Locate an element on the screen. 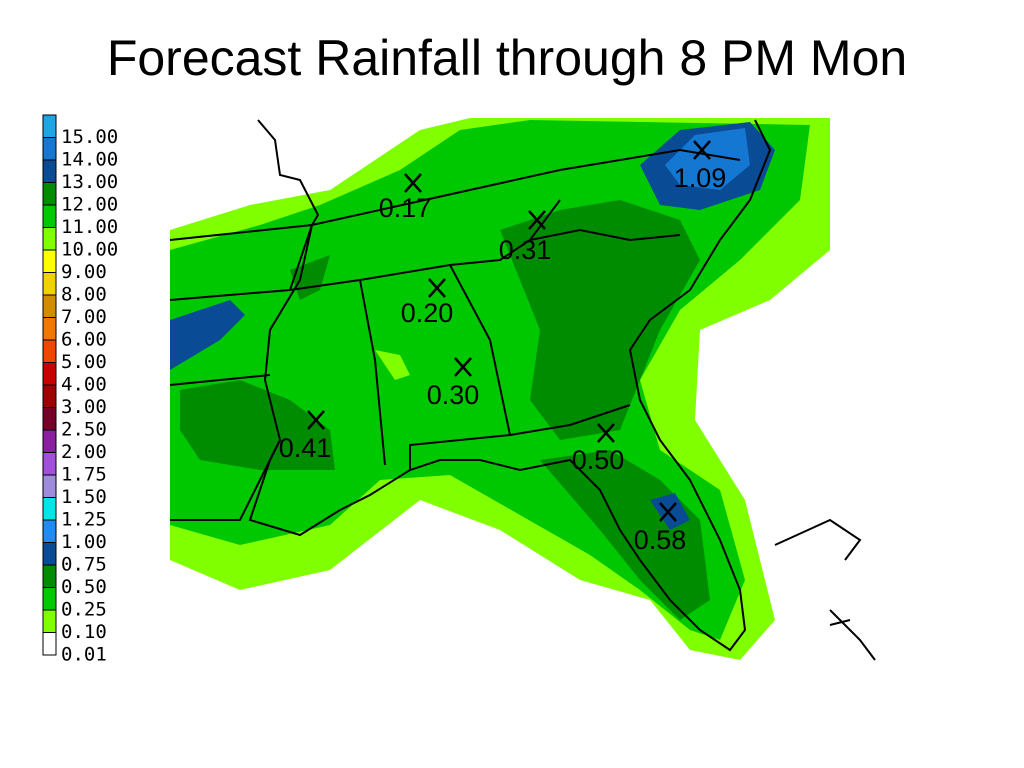 The image size is (1024, 768). legend-label: 3.00 is located at coordinates (84, 407).